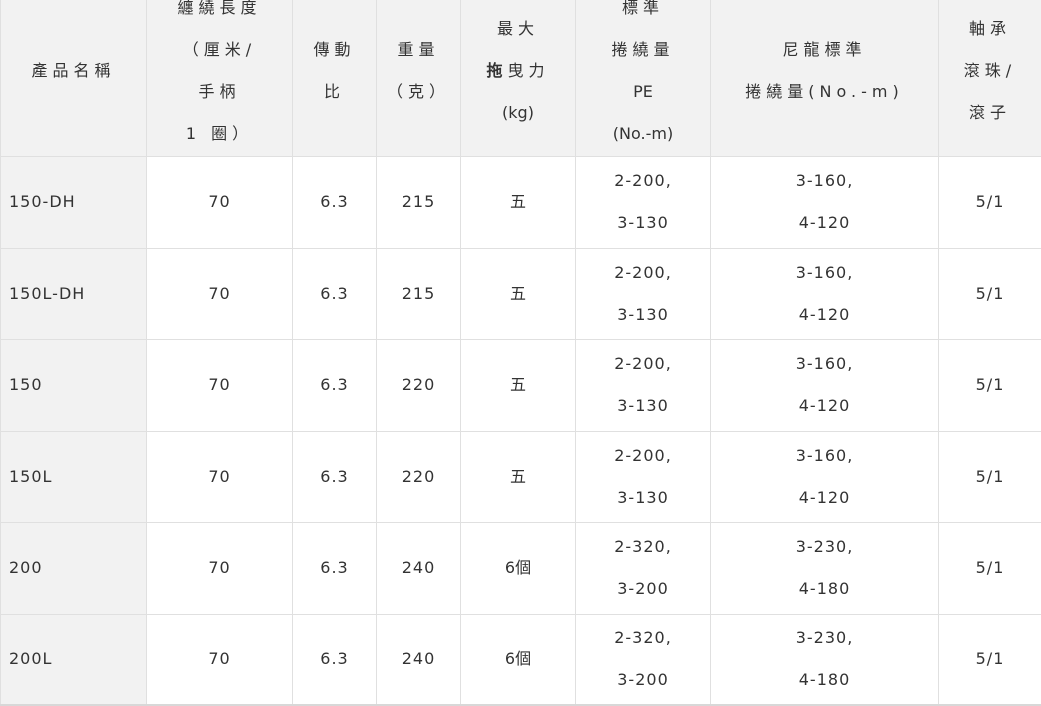  I want to click on cell-product-name: 150, so click(73, 385).